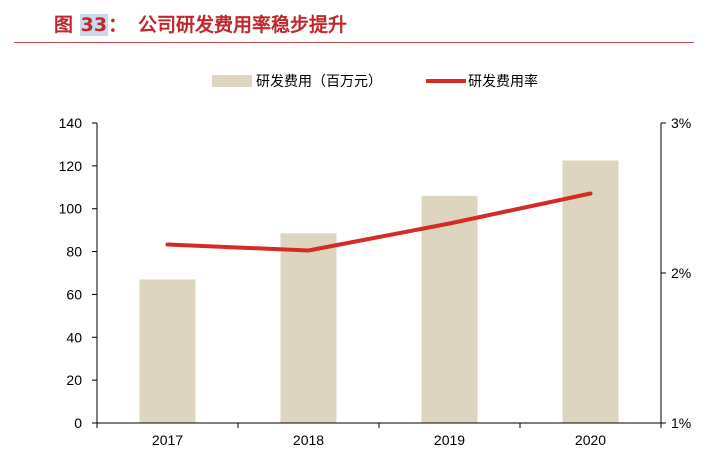 This screenshot has width=708, height=456. Describe the element at coordinates (503, 81) in the screenshot. I see `legend-label-line: 研发费用率` at that location.